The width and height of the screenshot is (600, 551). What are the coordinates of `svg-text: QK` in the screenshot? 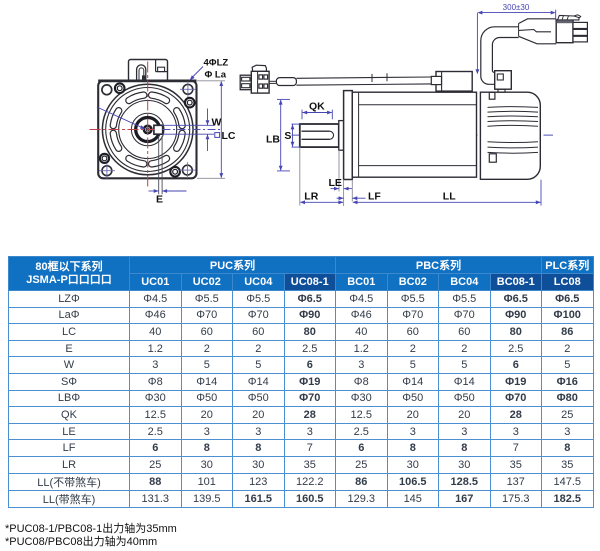 It's located at (317, 107).